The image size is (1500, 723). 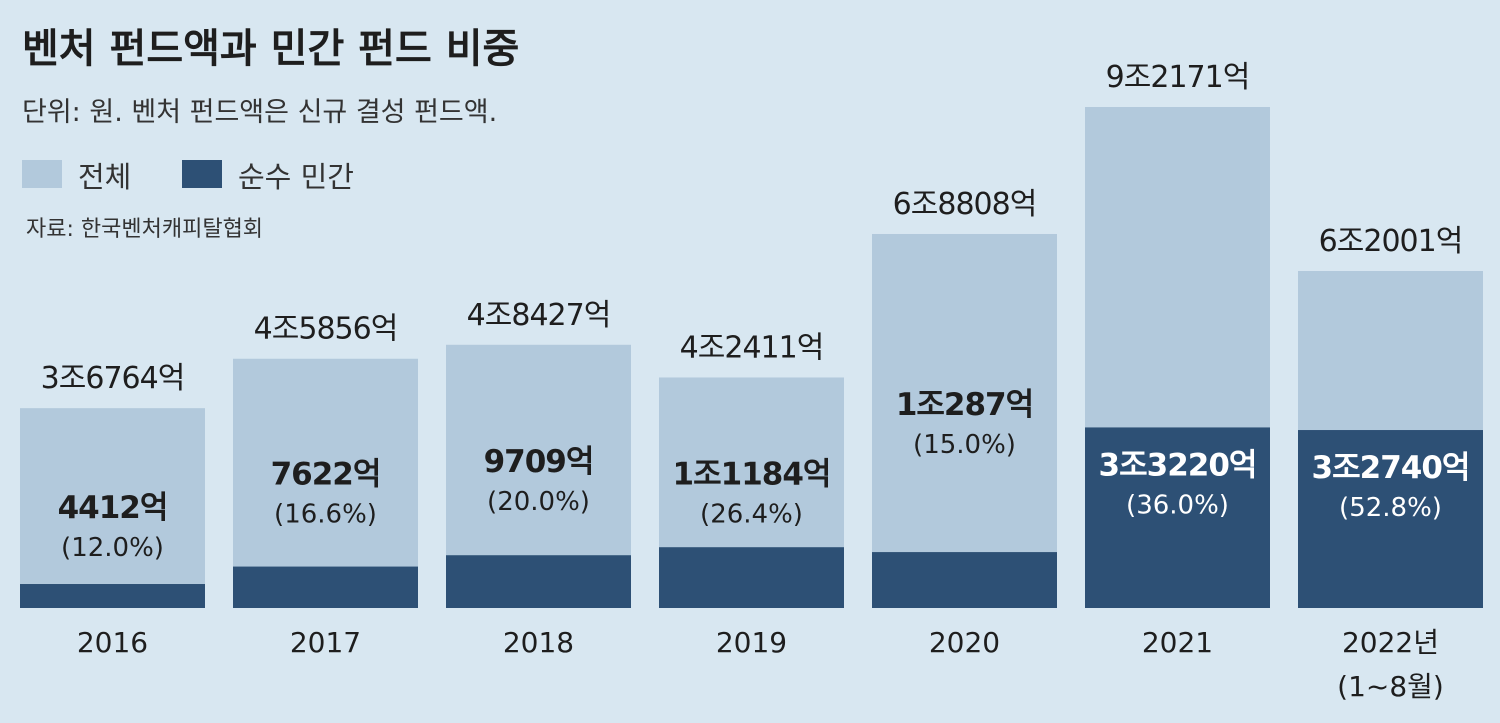 What do you see at coordinates (326, 329) in the screenshot?
I see `total-value-label: 4조5856억` at bounding box center [326, 329].